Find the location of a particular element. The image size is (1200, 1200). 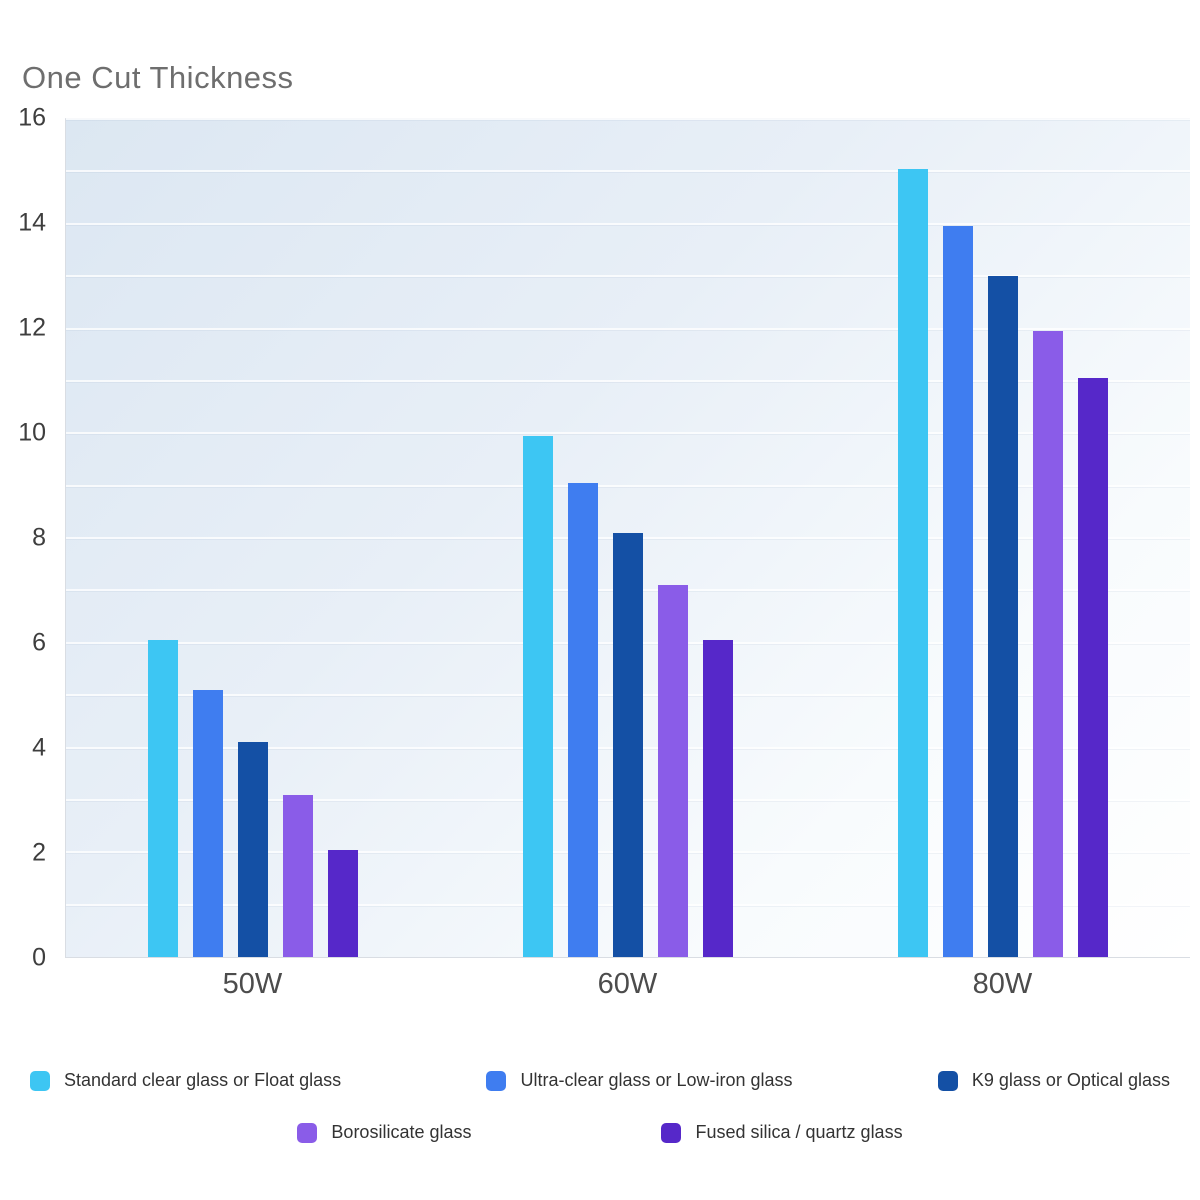

legend-item-k9-glass-or-optical-glass: K9 glass or Optical glass is located at coordinates (1053, 1080).